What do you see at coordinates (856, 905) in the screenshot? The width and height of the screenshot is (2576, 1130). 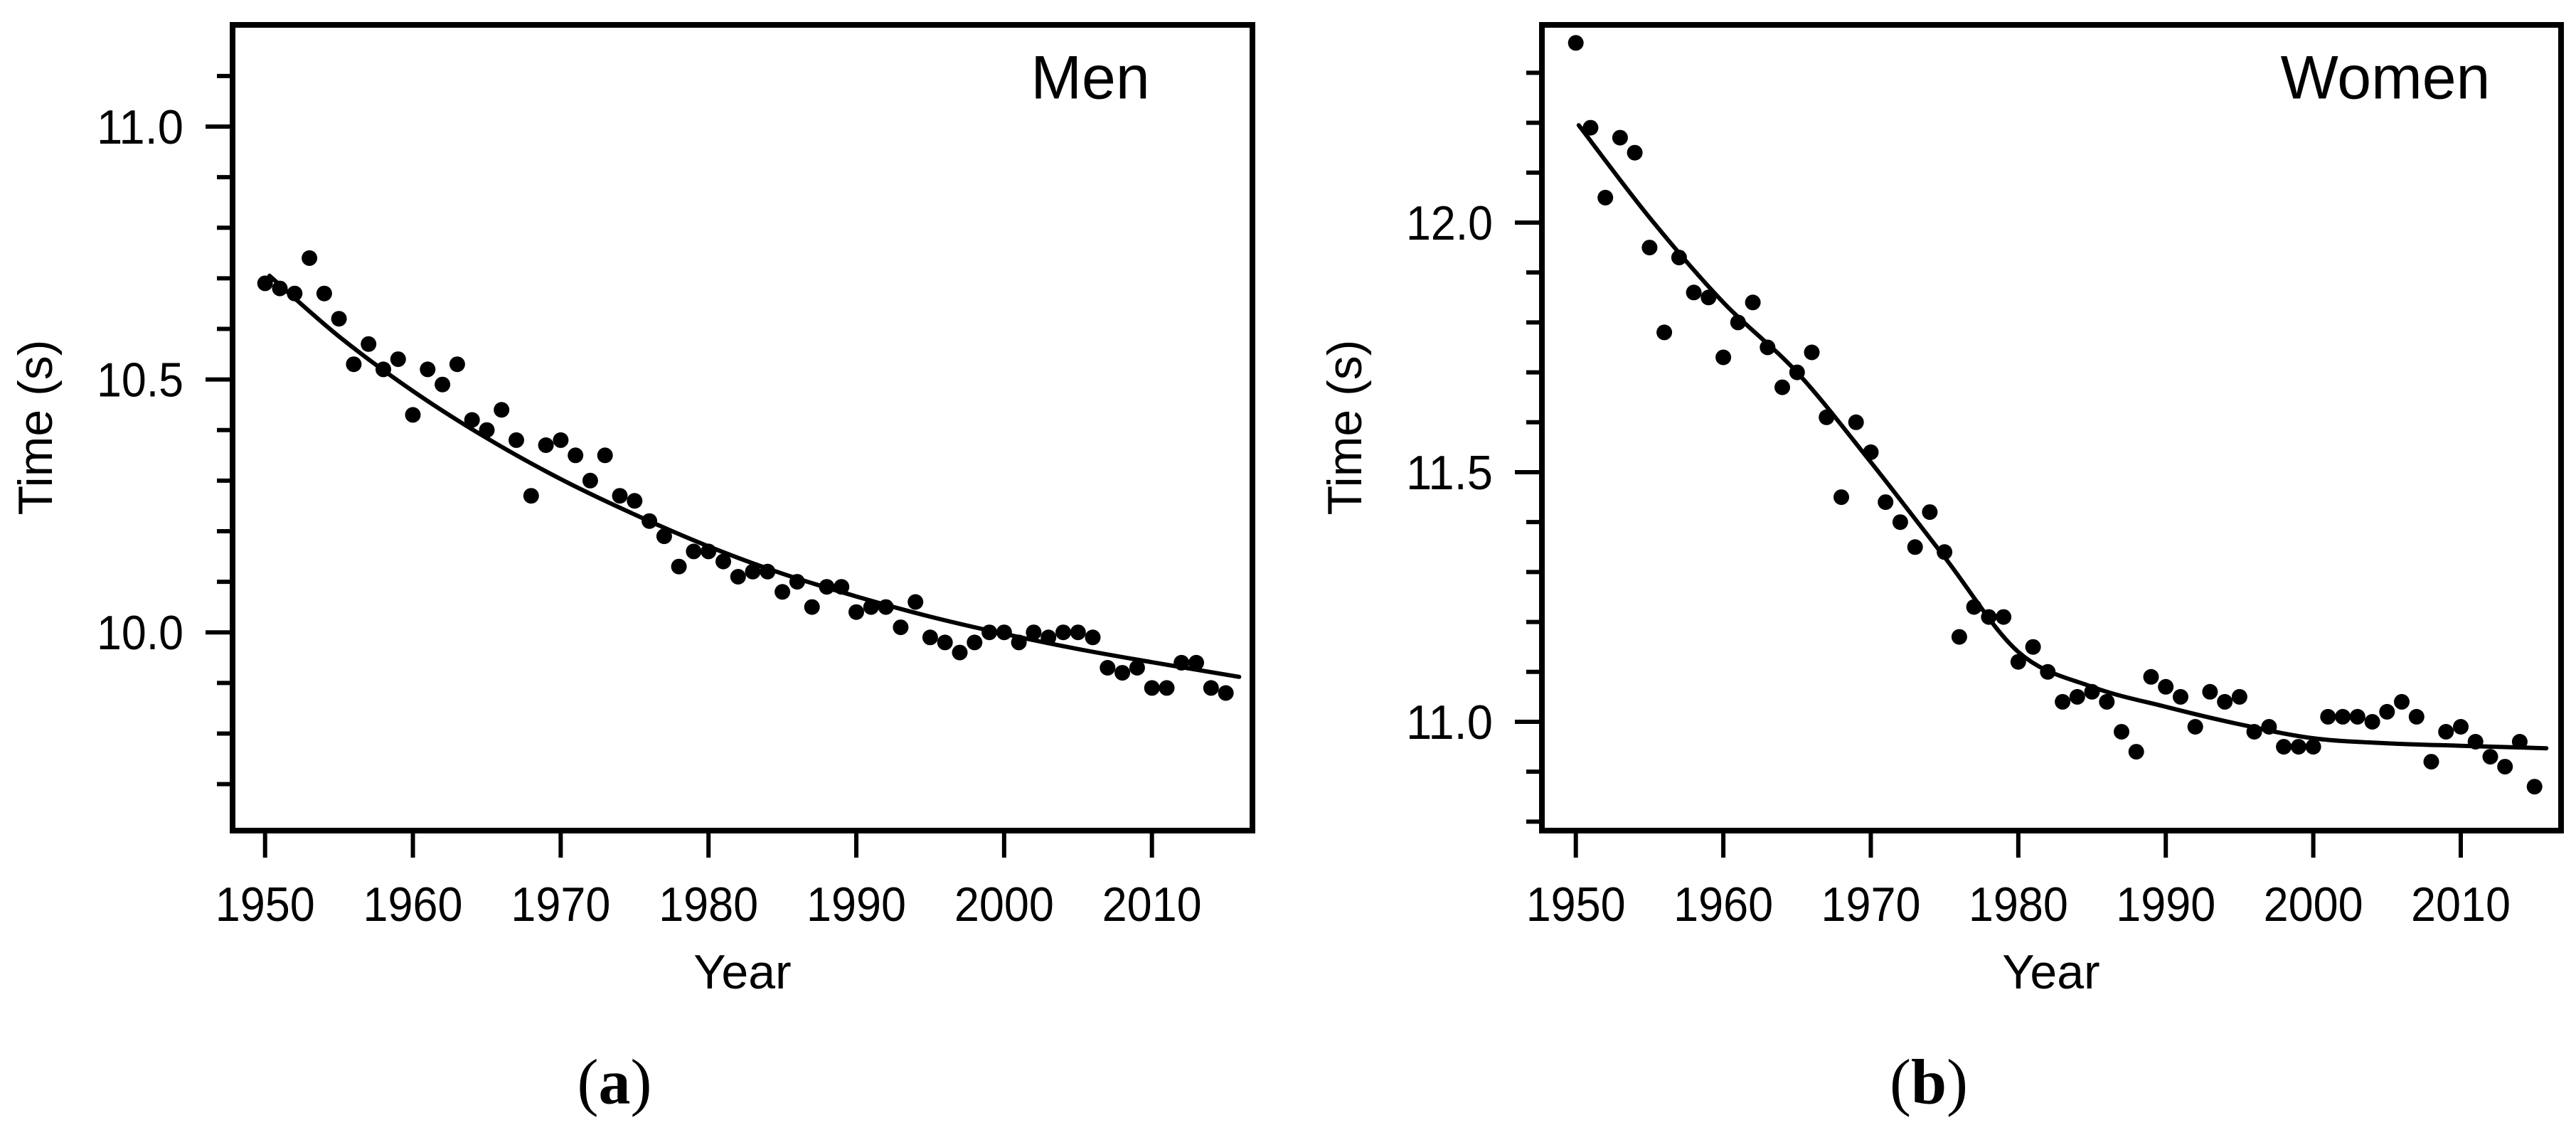 I see `x-tick-label: 1990` at bounding box center [856, 905].